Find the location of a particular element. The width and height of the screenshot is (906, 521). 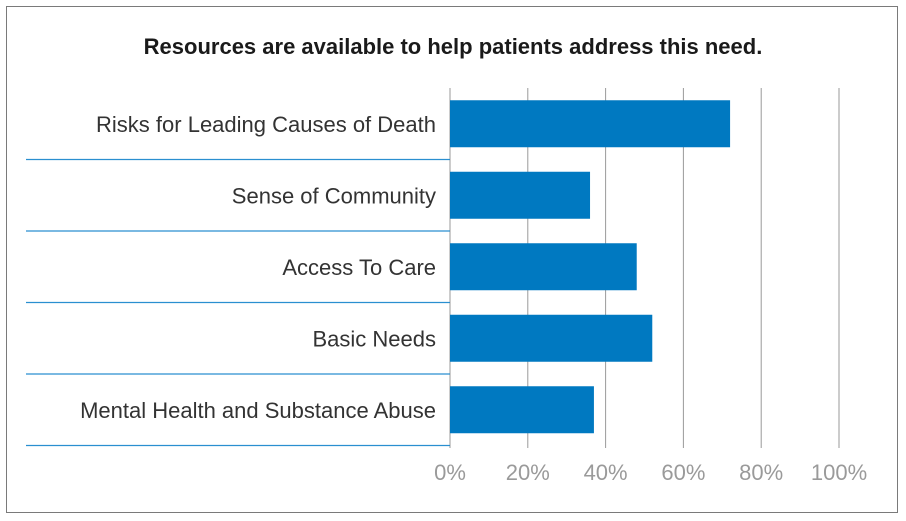

category-label-4: Mental Health and Substance Abuse is located at coordinates (258, 410).